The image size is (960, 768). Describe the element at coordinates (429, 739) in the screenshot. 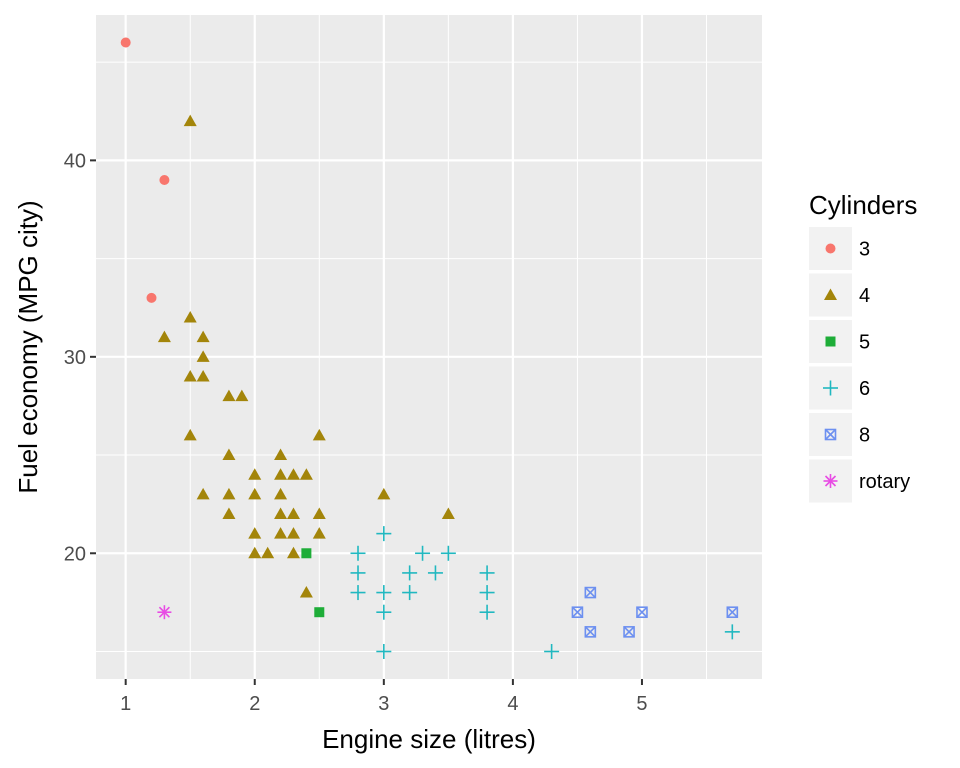

I see `x-axis-label: Engine size (litres)` at that location.